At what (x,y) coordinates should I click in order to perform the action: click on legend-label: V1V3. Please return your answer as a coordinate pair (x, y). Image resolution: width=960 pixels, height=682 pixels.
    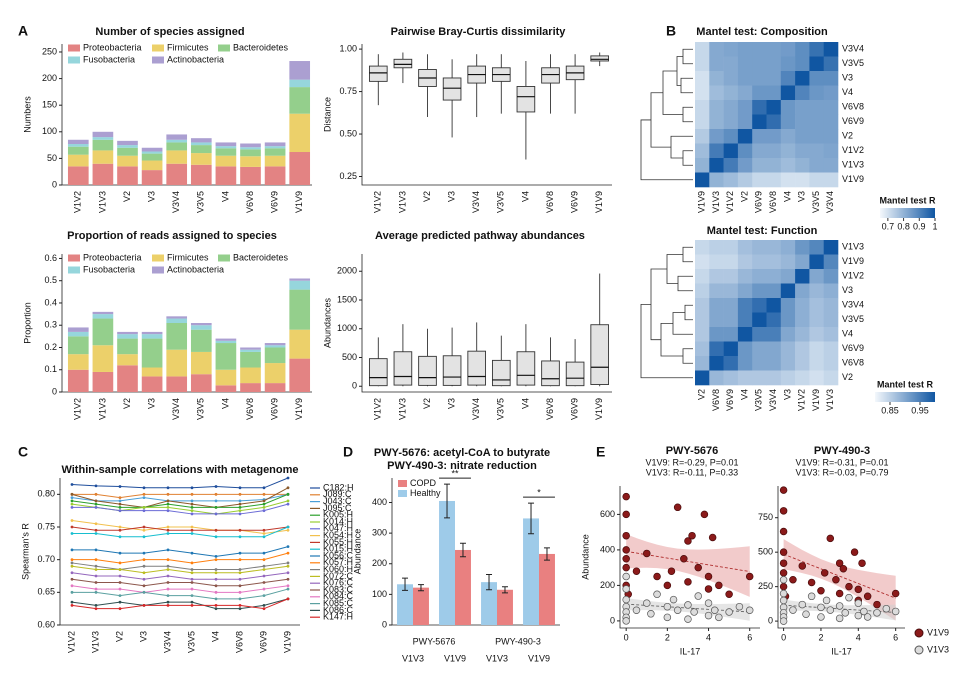
    Looking at the image, I should click on (938, 649).